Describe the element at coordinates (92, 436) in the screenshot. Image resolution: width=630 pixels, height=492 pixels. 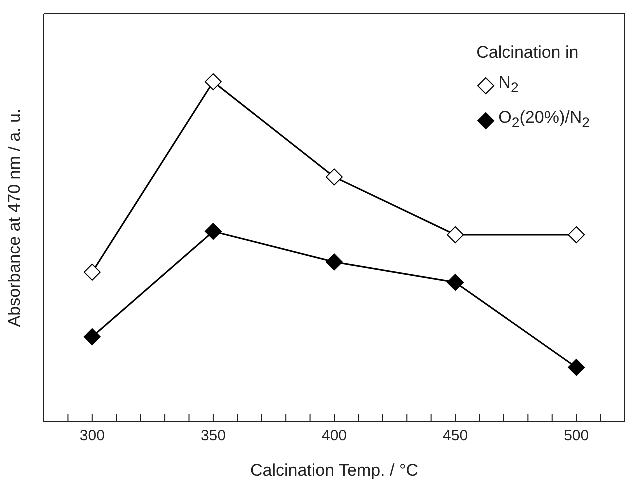
I see `x-tick-label: 300` at that location.